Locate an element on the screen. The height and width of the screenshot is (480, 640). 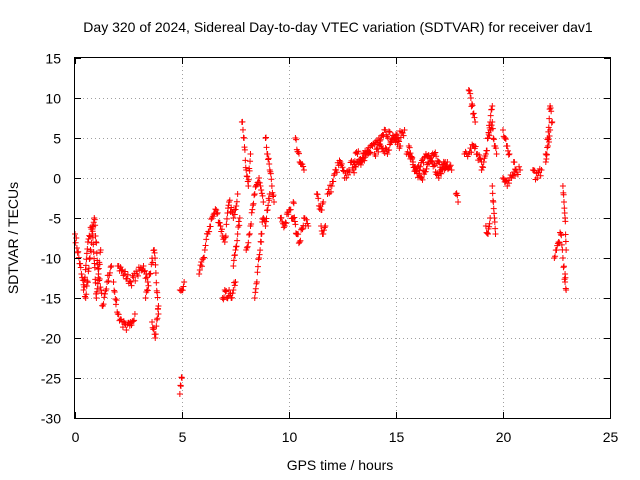
x-tick-label: 10 is located at coordinates (290, 437).